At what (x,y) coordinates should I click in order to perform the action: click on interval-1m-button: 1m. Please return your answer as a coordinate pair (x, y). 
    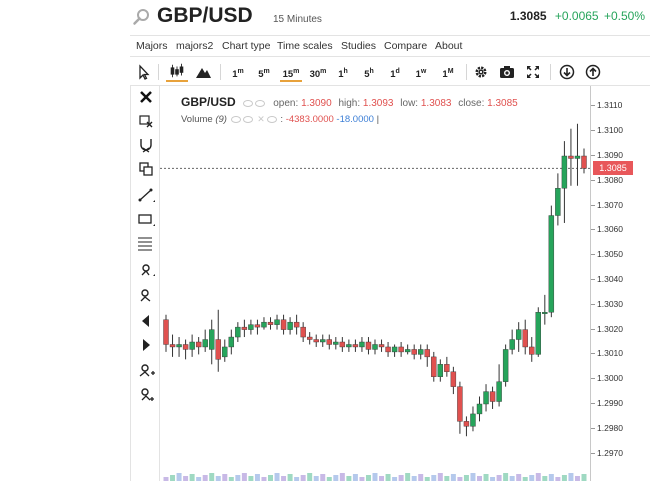
    Looking at the image, I should click on (238, 74).